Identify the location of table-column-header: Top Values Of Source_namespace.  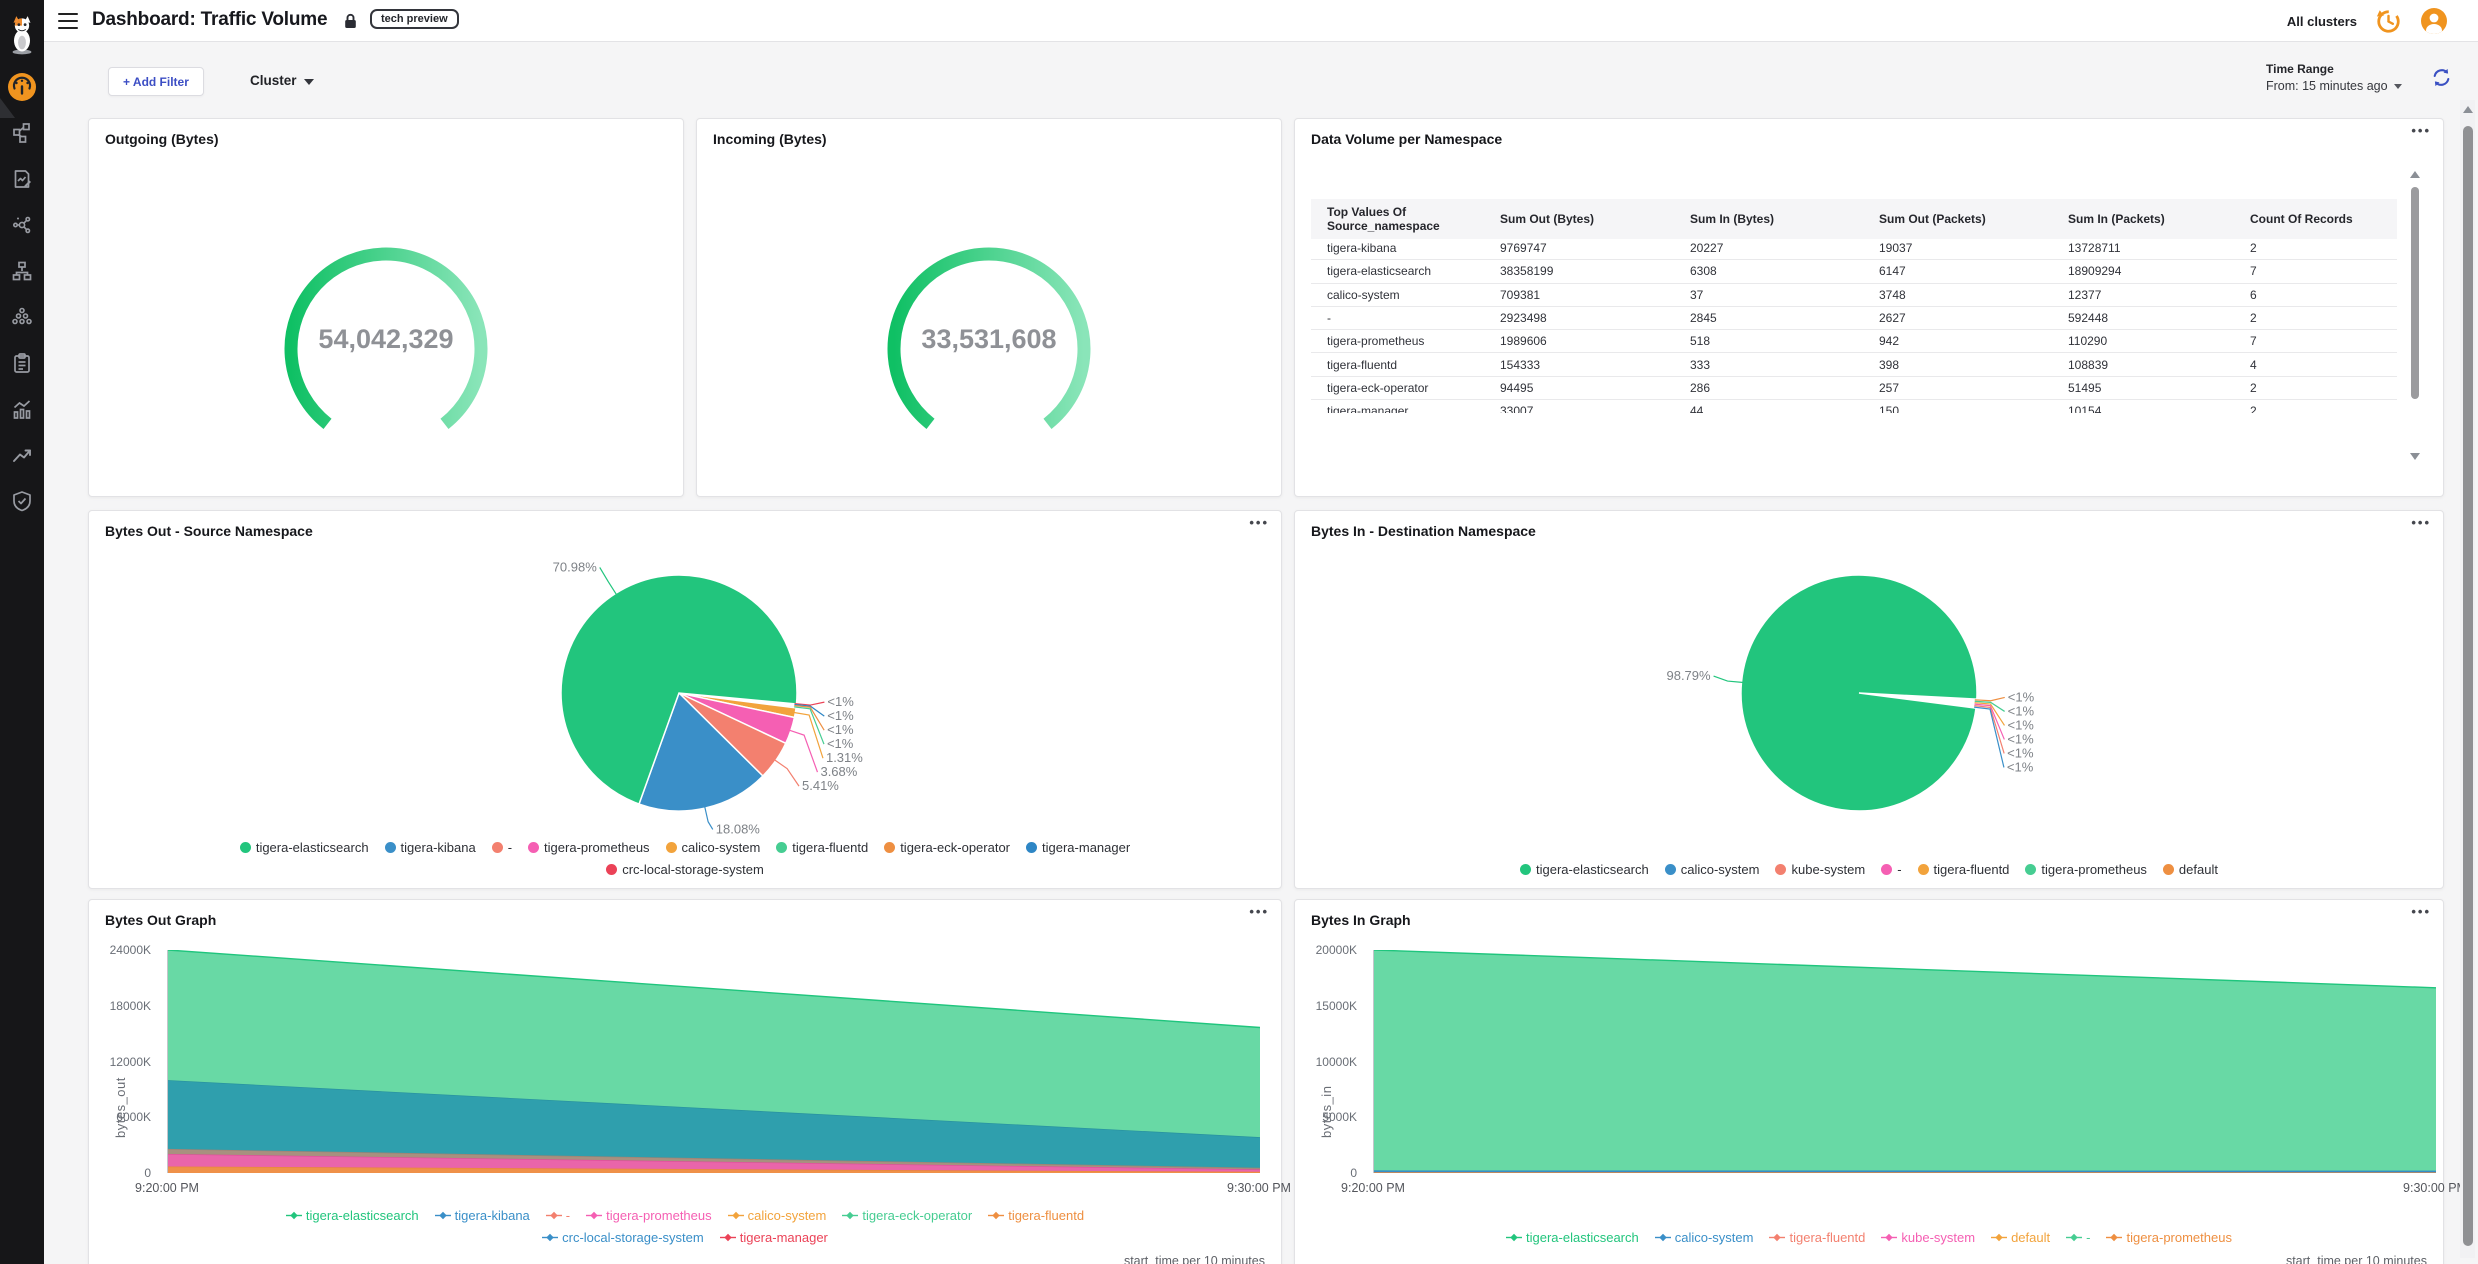
(1383, 219).